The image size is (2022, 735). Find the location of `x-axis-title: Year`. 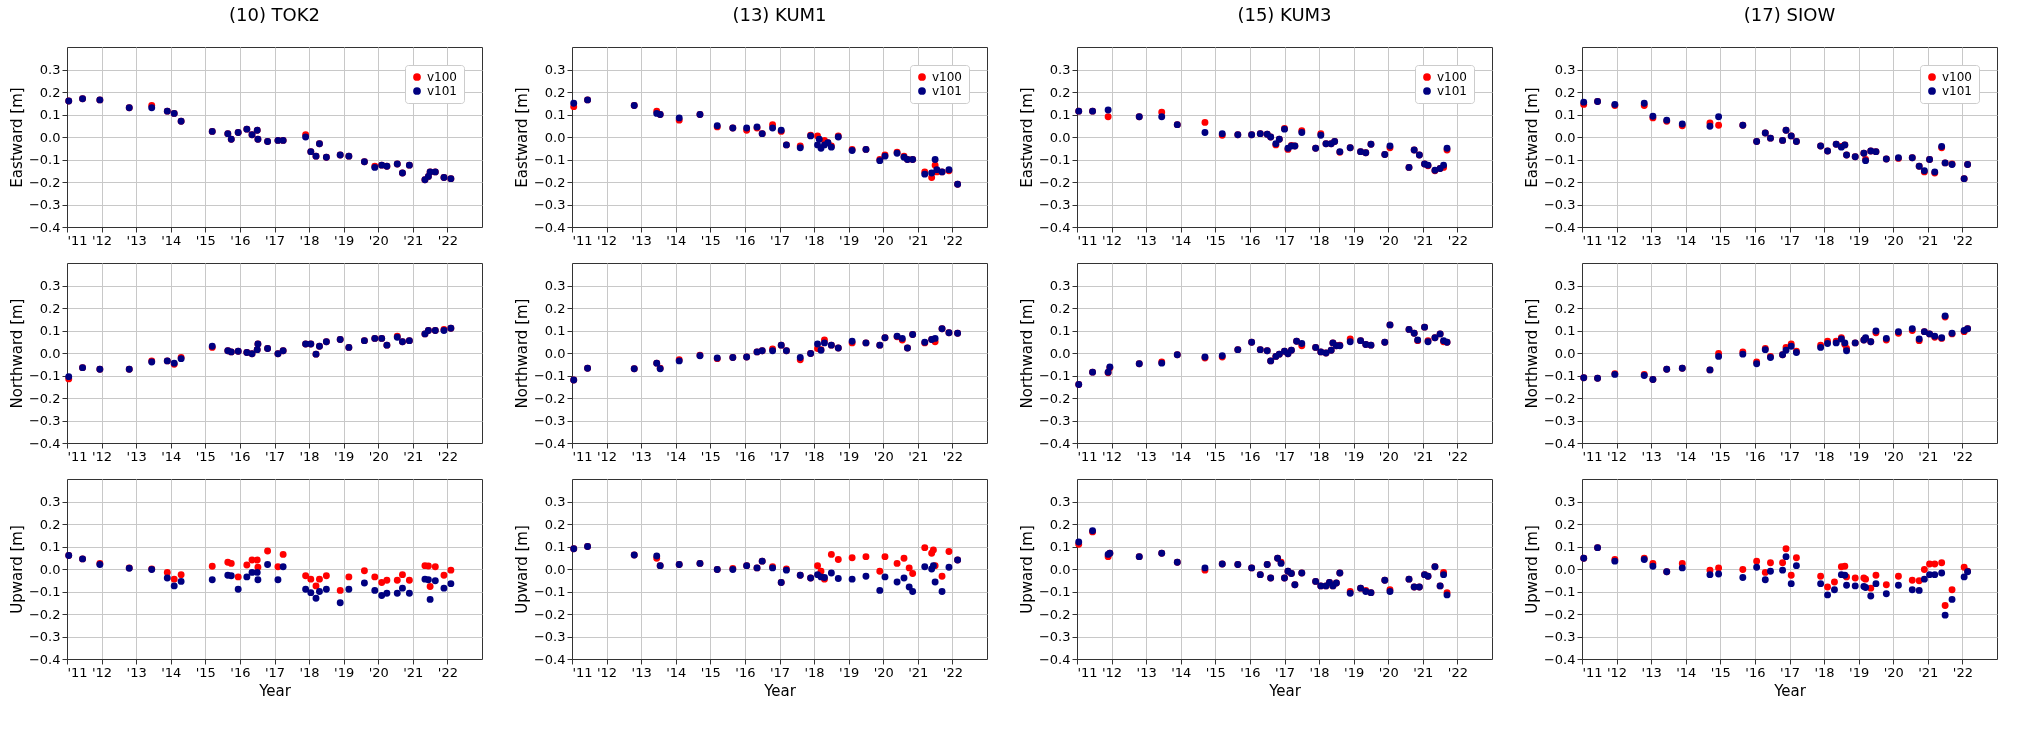

x-axis-title: Year is located at coordinates (1790, 690).